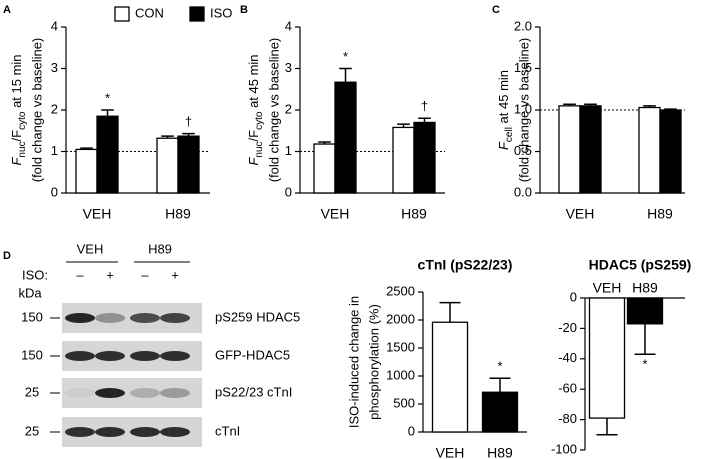  What do you see at coordinates (567, 418) in the screenshot?
I see `y-tick-label: -80` at bounding box center [567, 418].